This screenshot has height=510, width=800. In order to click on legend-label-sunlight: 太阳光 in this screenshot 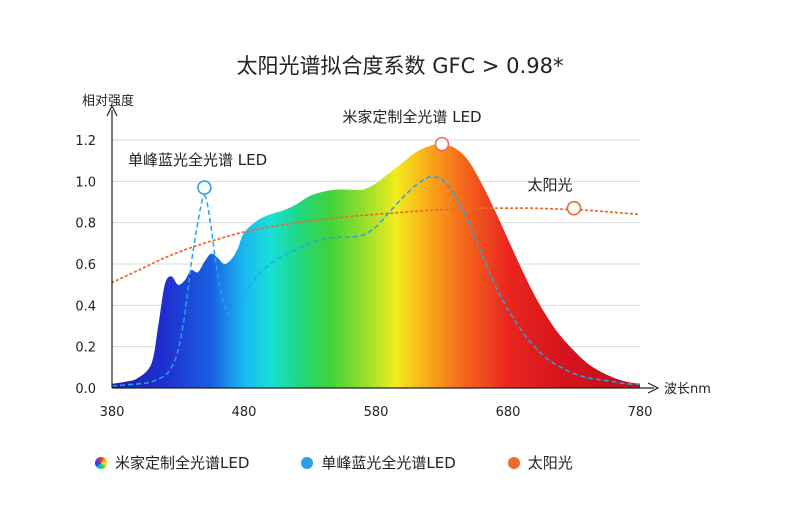, I will do `click(550, 463)`.